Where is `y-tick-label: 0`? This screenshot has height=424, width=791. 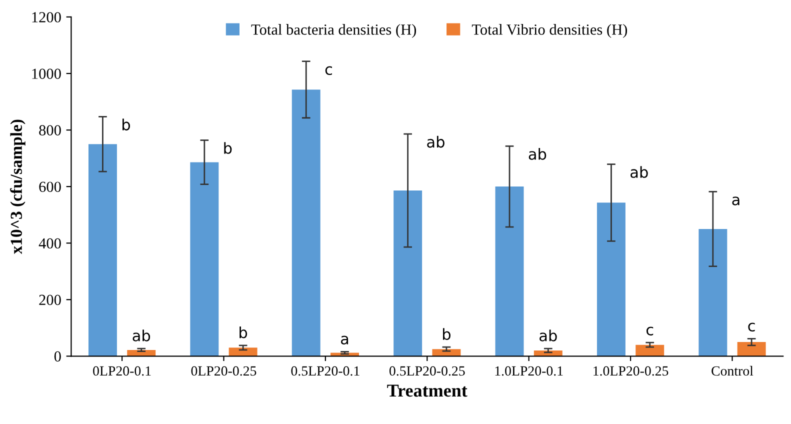 y-tick-label: 0 is located at coordinates (57, 356).